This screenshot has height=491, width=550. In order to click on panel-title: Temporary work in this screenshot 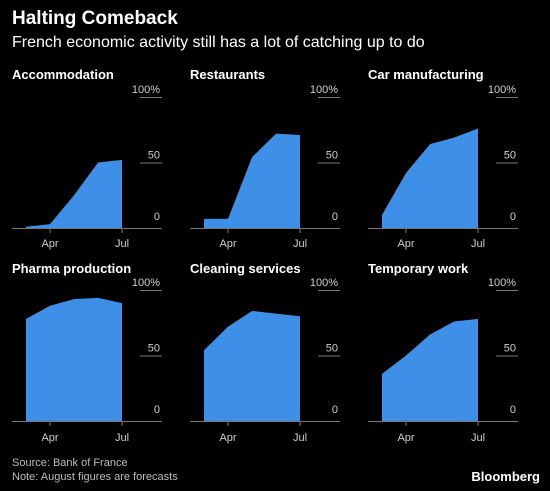, I will do `click(418, 268)`.